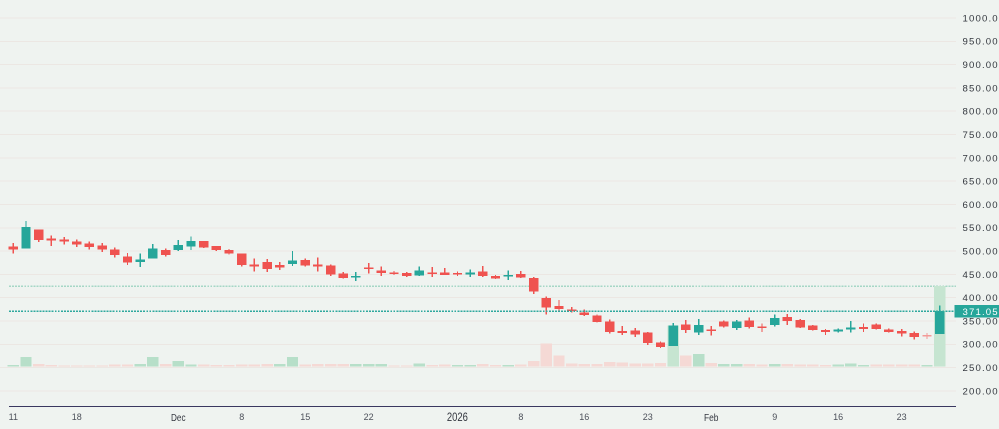  I want to click on svg-text: 550.00, so click(981, 228).